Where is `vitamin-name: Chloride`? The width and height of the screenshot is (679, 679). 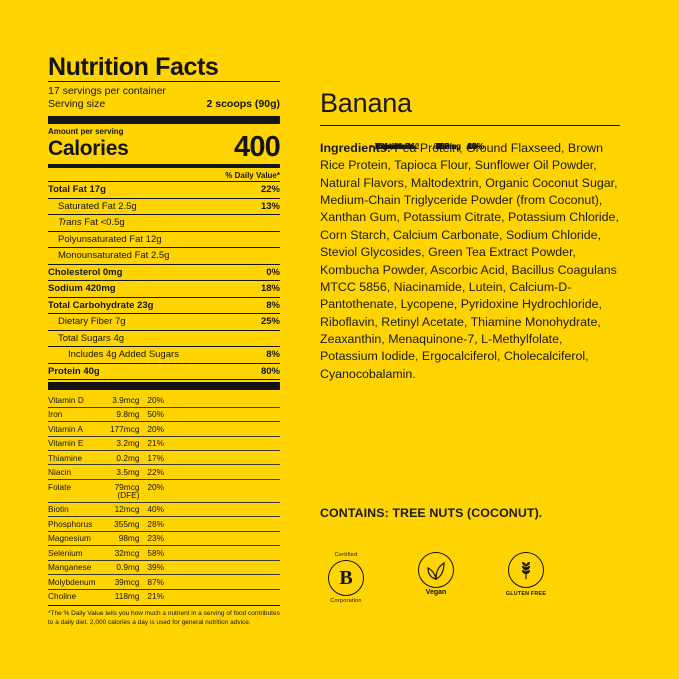 vitamin-name: Chloride is located at coordinates (390, 146).